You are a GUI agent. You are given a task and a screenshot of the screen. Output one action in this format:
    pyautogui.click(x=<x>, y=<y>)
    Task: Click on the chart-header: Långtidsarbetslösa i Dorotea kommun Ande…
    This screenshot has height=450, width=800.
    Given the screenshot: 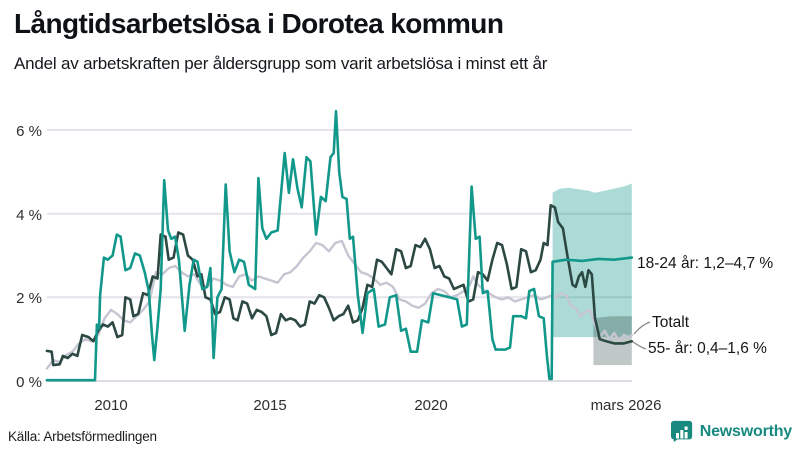 What is the action you would take?
    pyautogui.click(x=402, y=41)
    